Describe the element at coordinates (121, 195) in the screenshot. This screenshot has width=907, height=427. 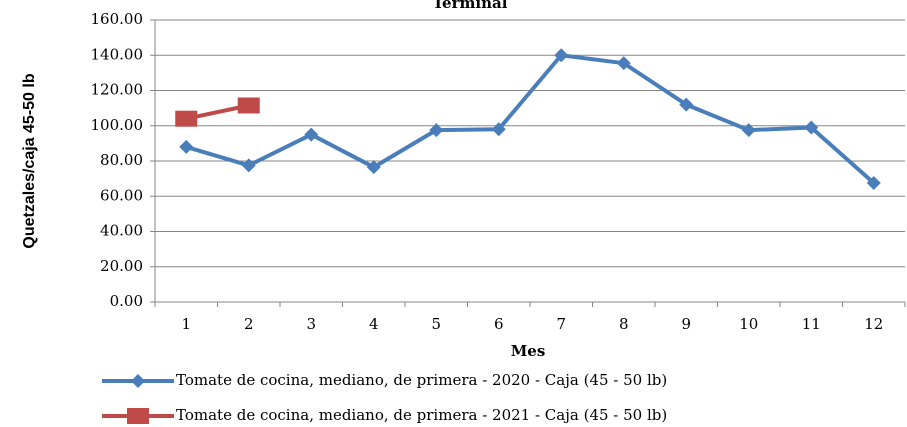
I see `y-tick-label: 60.00` at that location.